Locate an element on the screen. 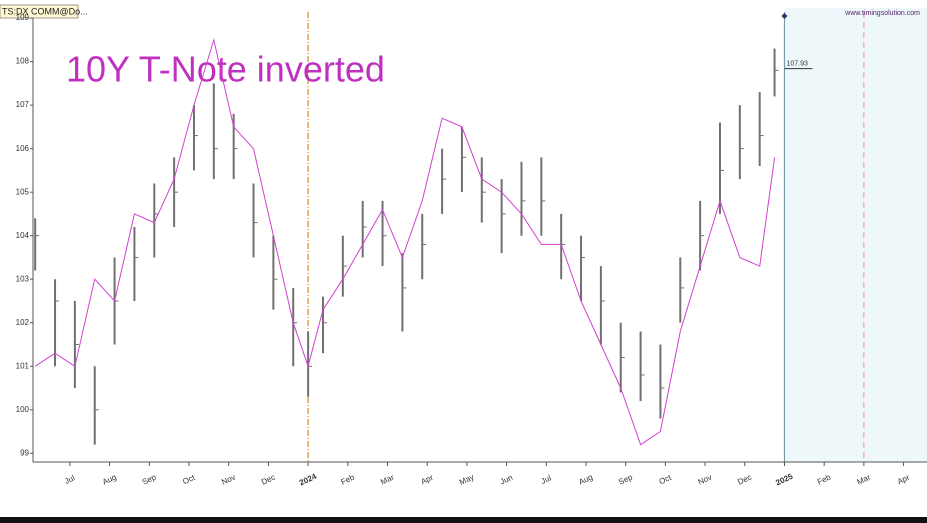 This screenshot has height=523, width=927. last-price-label: 107.93 is located at coordinates (797, 64).